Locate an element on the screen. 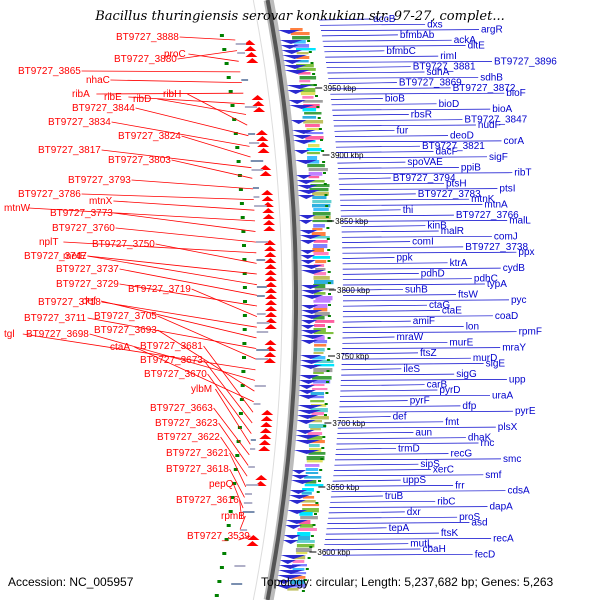 This screenshot has height=600, width=600. right-gene-label: pyrD is located at coordinates (449, 390).